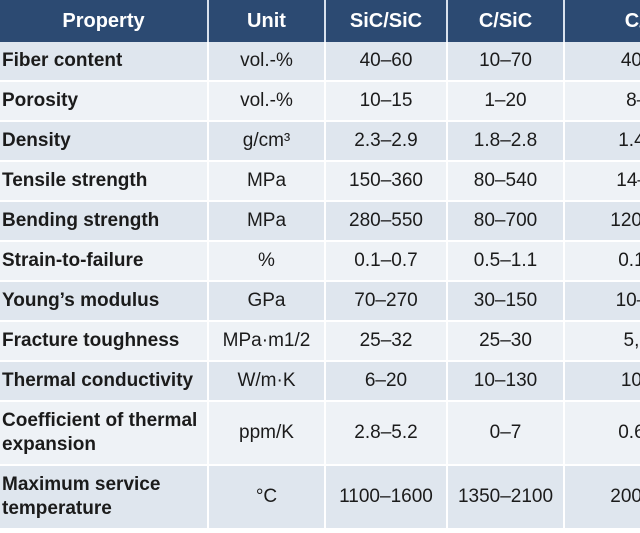 Image resolution: width=640 pixels, height=533 pixels. I want to click on cell-property: Porosity, so click(104, 101).